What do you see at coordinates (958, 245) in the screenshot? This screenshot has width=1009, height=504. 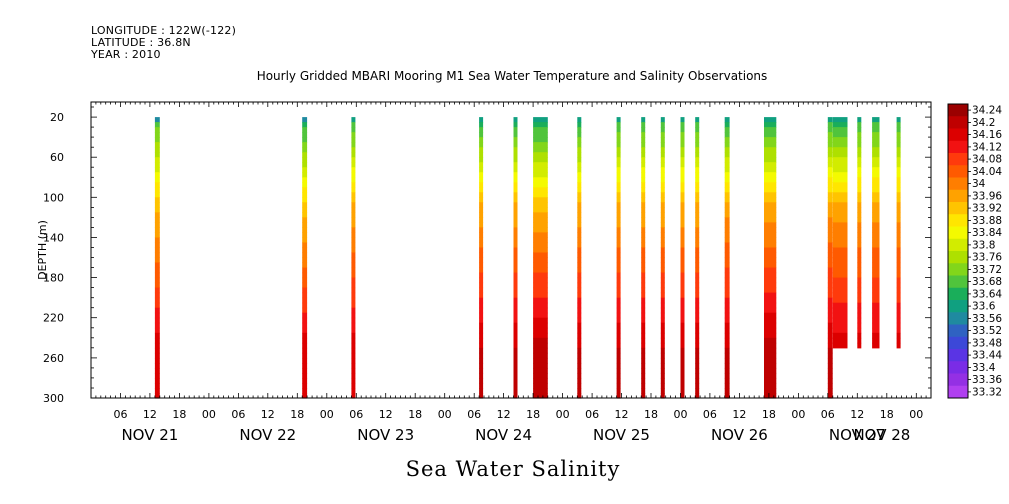 I see `colorbar-swatch` at bounding box center [958, 245].